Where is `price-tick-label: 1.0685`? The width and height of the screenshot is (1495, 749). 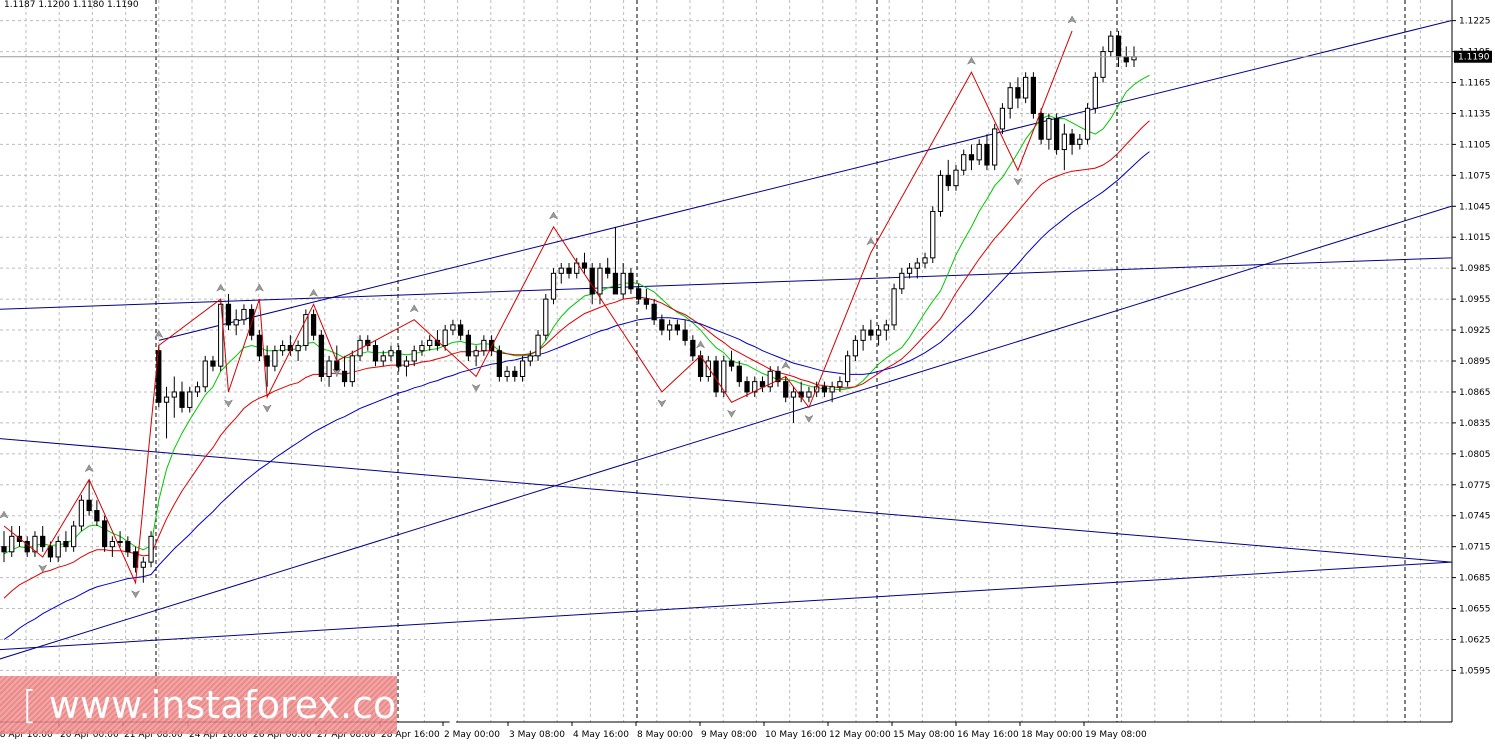
price-tick-label: 1.0685 is located at coordinates (1475, 579).